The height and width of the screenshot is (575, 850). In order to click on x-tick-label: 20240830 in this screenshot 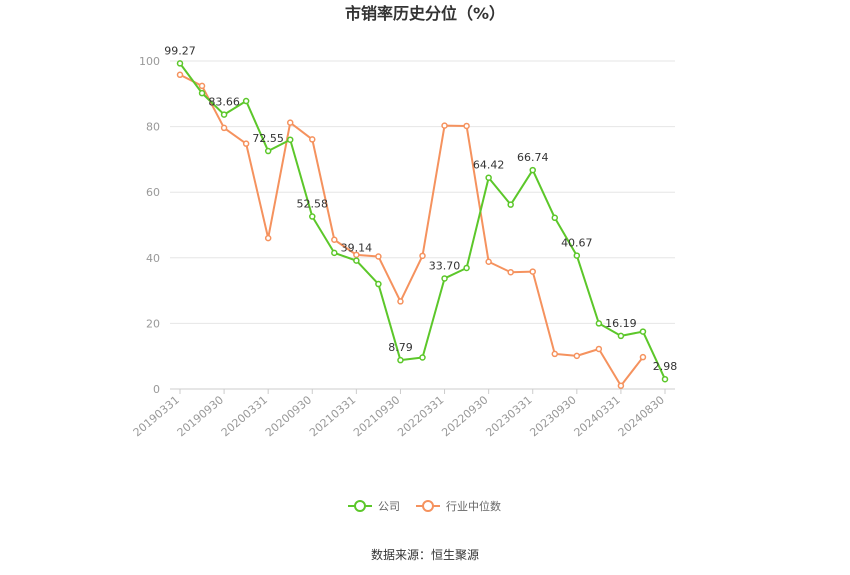, I will do `click(641, 416)`.